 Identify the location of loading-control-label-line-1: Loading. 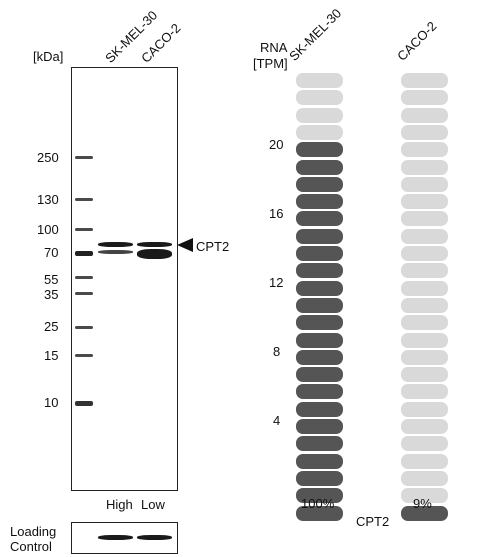
(33, 531).